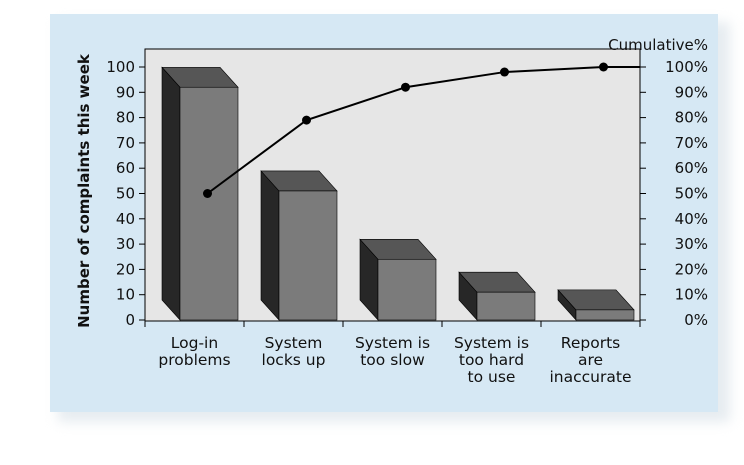 This screenshot has width=744, height=465. Describe the element at coordinates (691, 244) in the screenshot. I see `y2-tick-label: 30%` at that location.